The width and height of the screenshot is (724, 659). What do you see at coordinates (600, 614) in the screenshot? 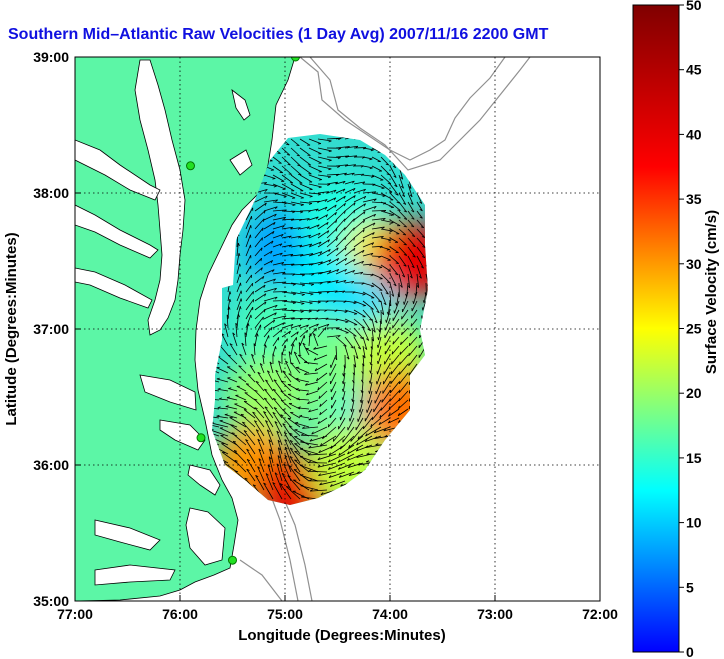
I see `x-tick-label: 72:00` at bounding box center [600, 614].